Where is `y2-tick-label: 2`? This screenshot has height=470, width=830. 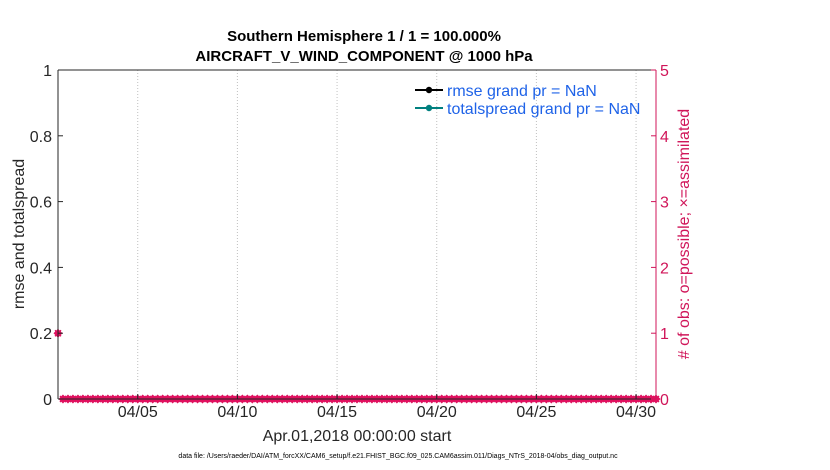
y2-tick-label: 2 is located at coordinates (664, 268).